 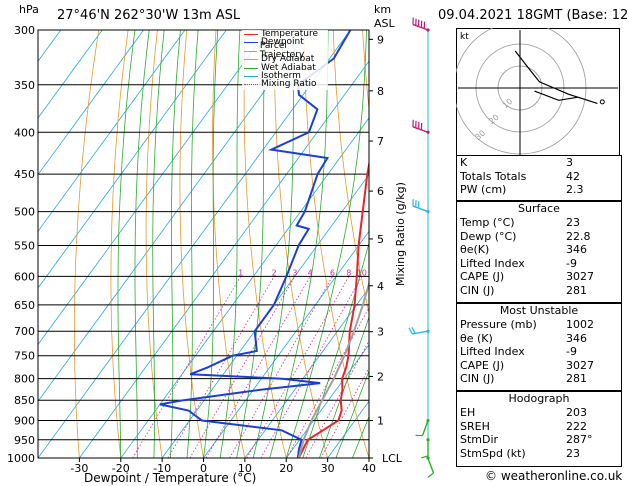 What do you see at coordinates (475, 249) in the screenshot?
I see `surface-label: θe(K)` at bounding box center [475, 249].